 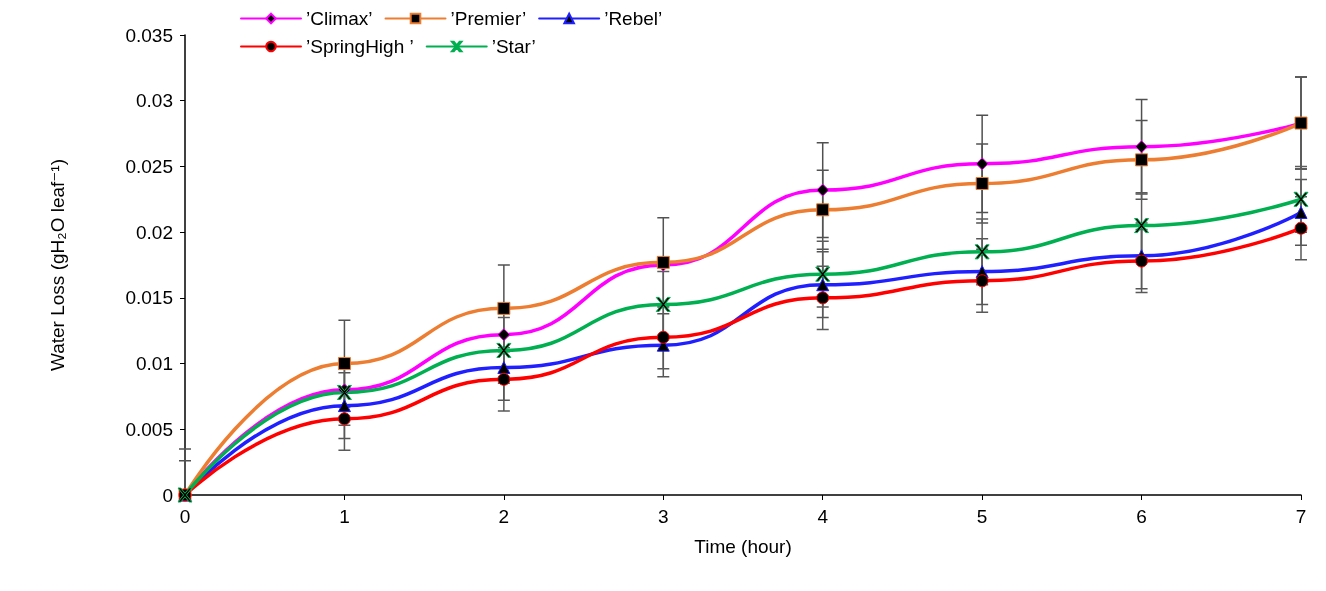 I want to click on x-tick-label: 0, so click(x=185, y=516).